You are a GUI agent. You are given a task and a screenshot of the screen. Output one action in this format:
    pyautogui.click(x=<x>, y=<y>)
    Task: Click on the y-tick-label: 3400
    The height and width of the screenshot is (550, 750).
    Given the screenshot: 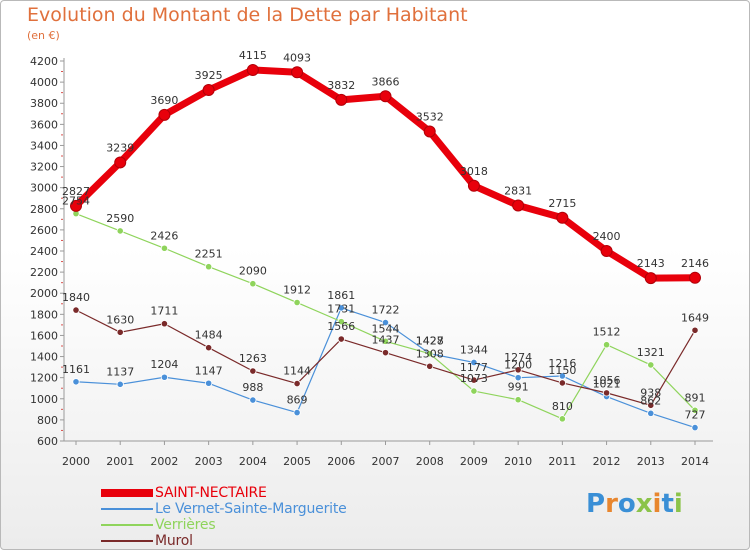 What is the action you would take?
    pyautogui.click(x=44, y=145)
    